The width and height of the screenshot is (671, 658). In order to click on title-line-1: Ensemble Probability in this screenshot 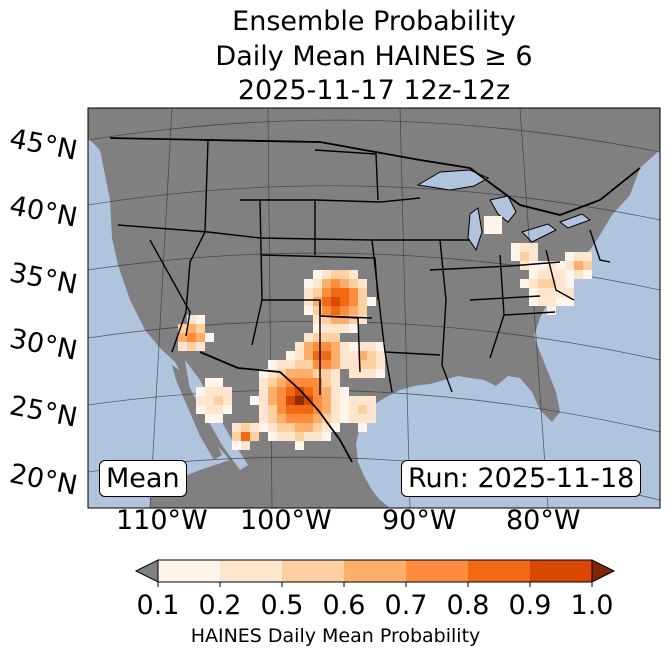, I will do `click(374, 21)`.